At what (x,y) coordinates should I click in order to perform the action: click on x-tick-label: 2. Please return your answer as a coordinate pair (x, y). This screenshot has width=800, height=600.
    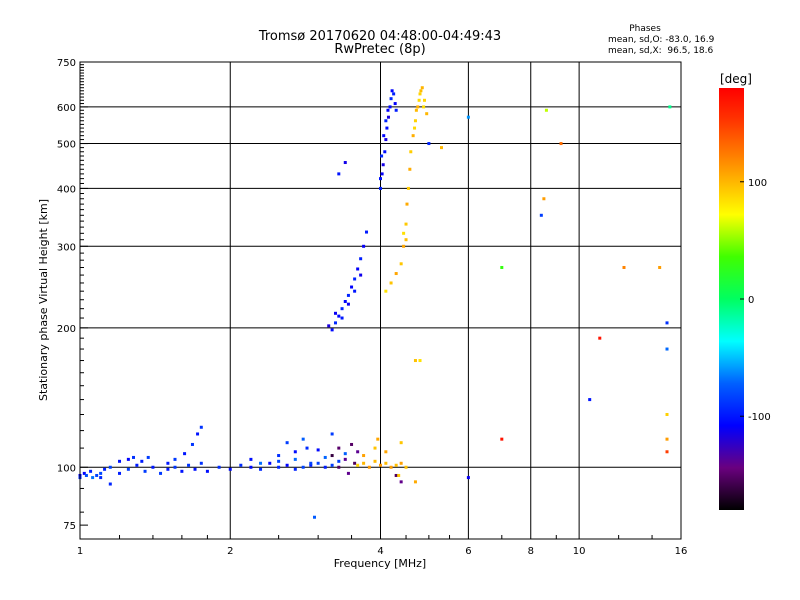
    Looking at the image, I should click on (230, 551).